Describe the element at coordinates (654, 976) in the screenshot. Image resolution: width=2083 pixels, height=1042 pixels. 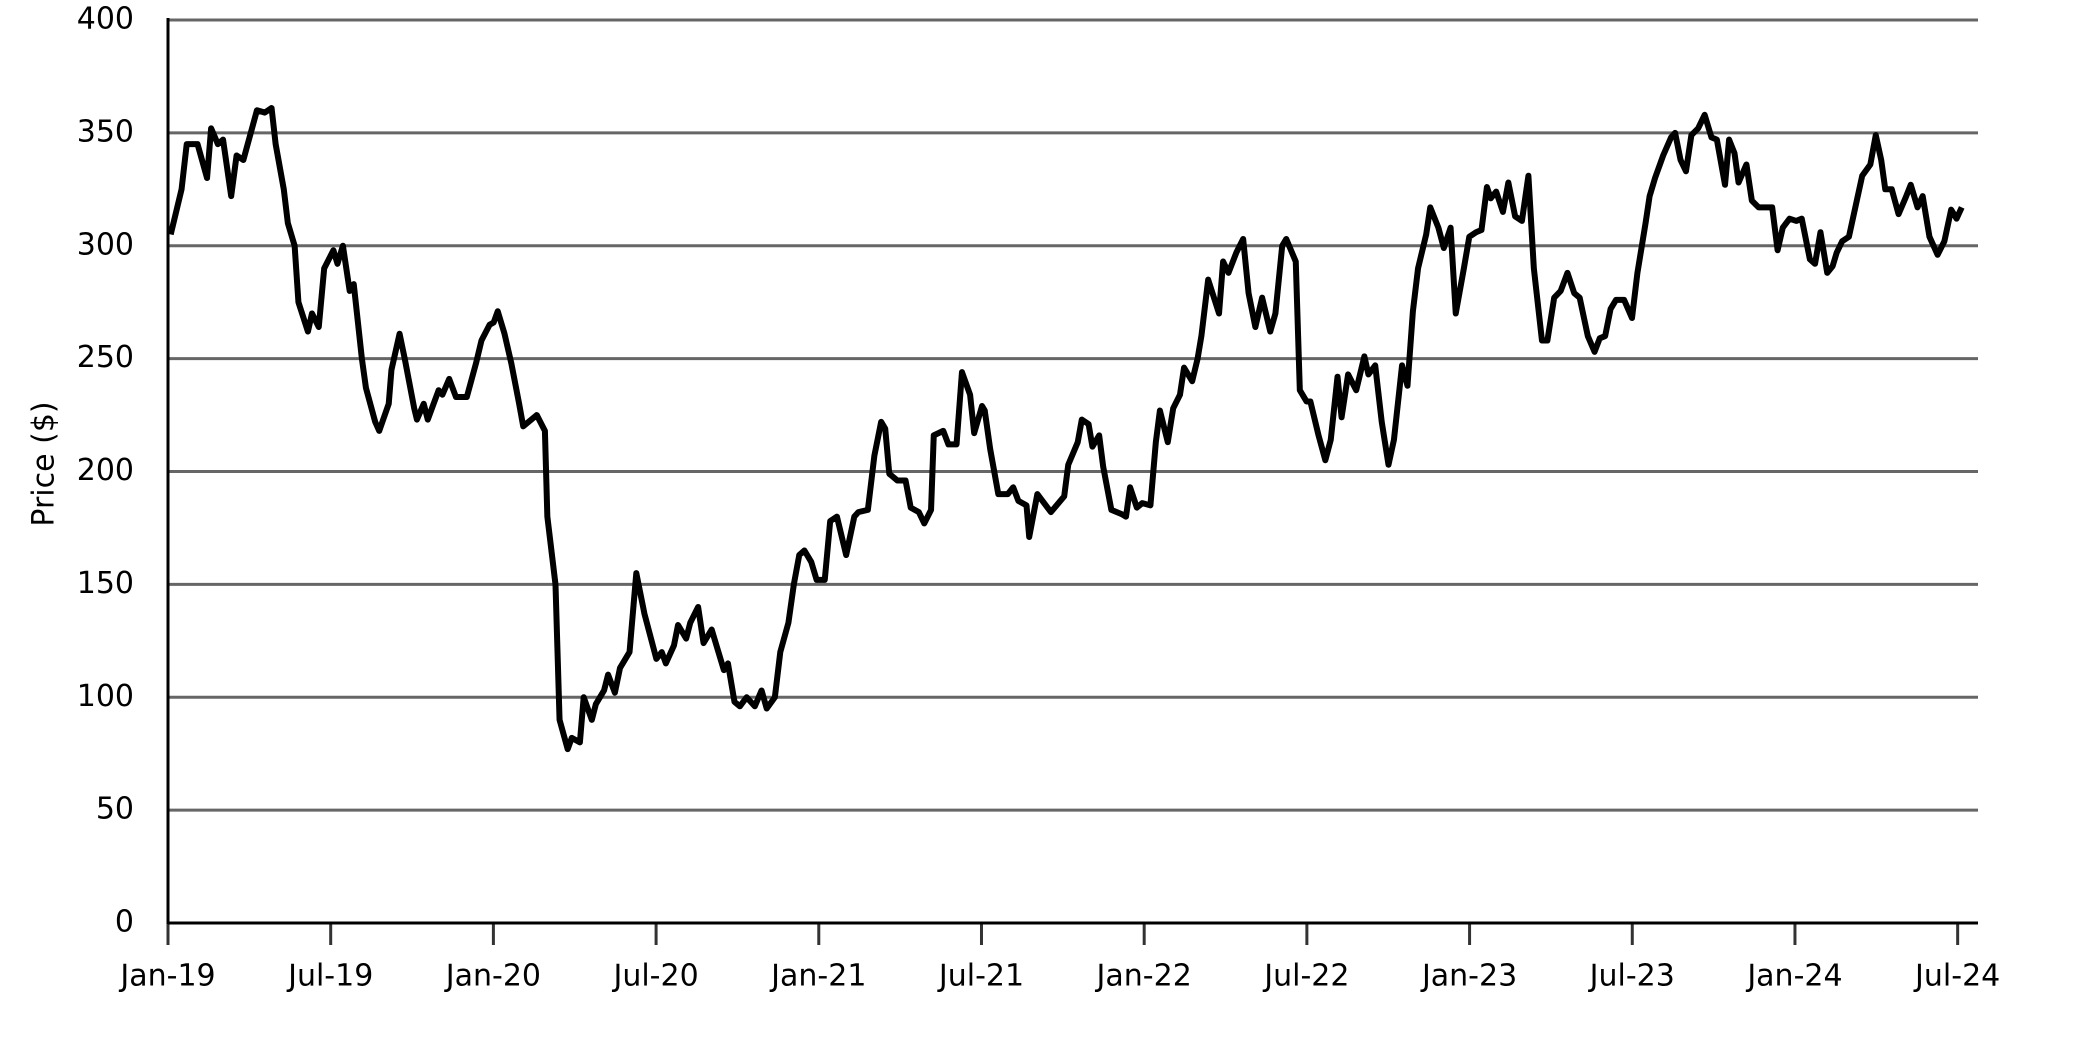
I see `x-tick-label: Jul-20` at that location.